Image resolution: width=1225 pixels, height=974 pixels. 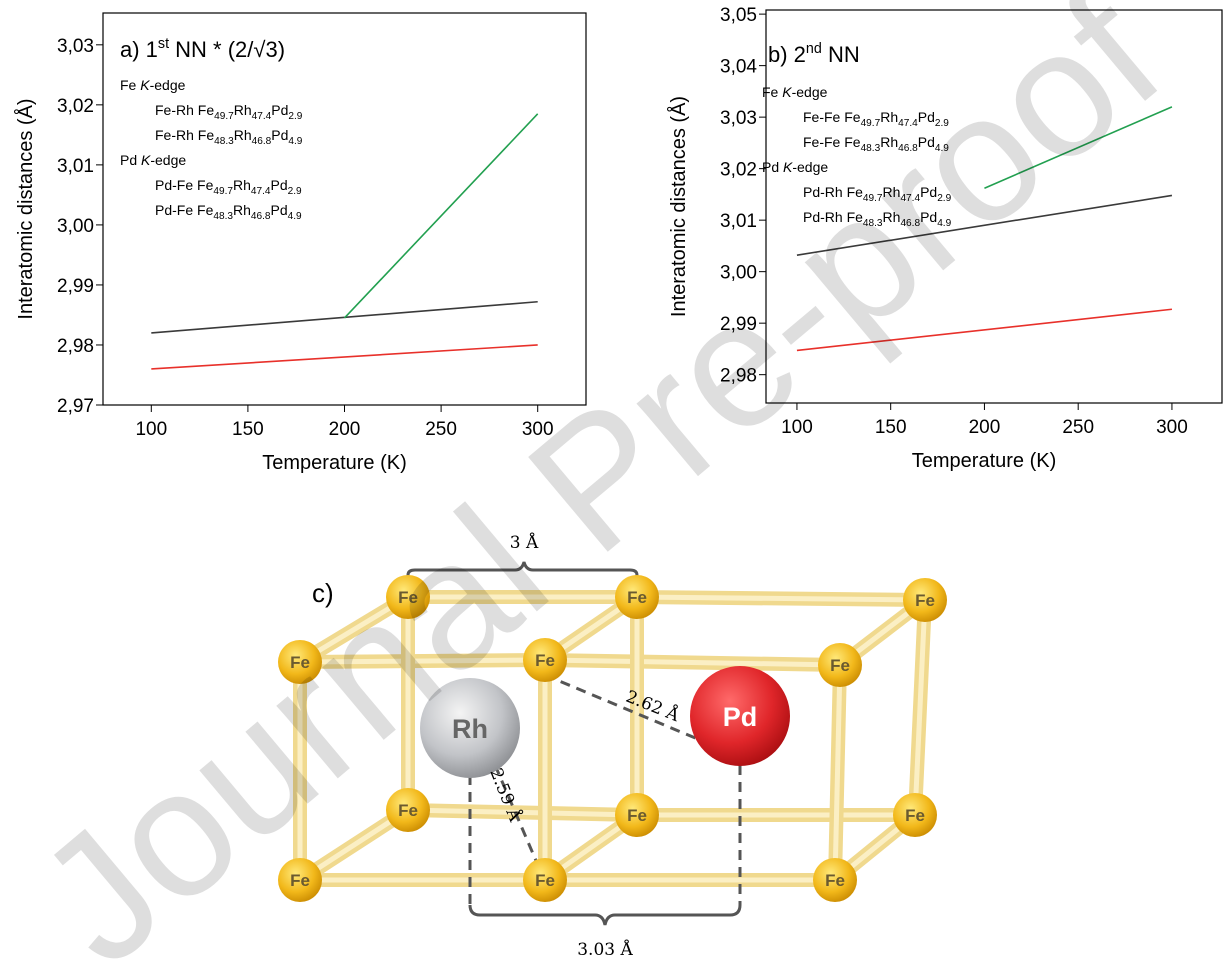 I want to click on distance-label: 3 Å, so click(x=524, y=542).